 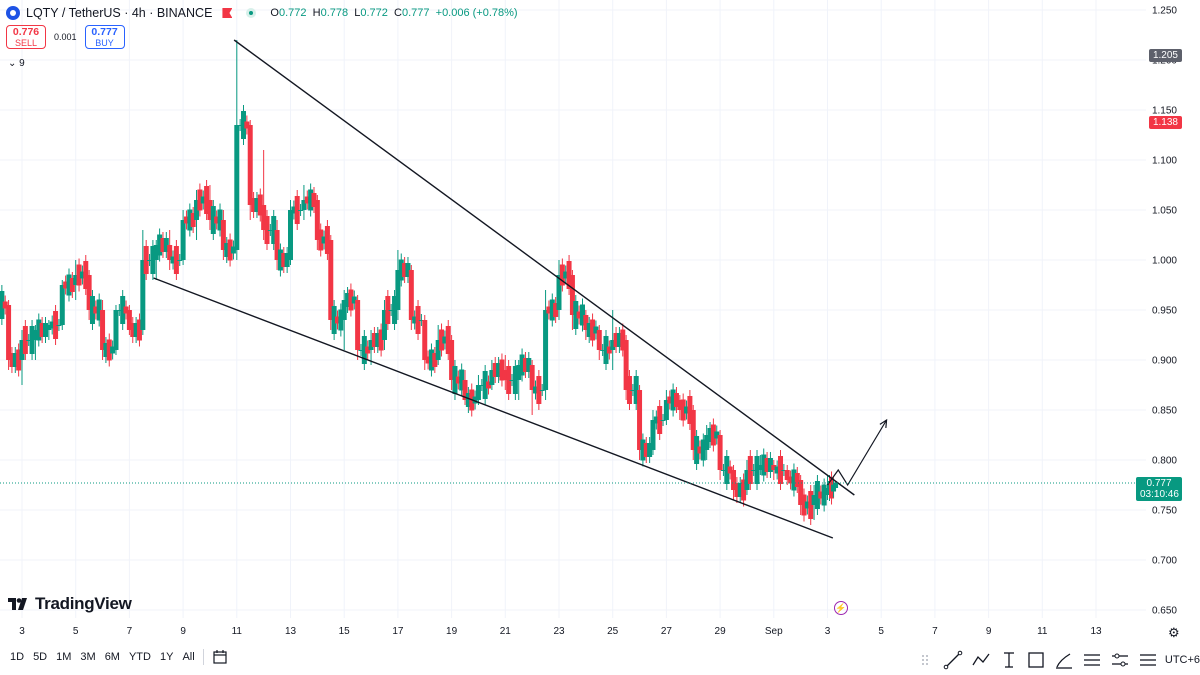 I want to click on range-3m: 3M, so click(x=88, y=657).